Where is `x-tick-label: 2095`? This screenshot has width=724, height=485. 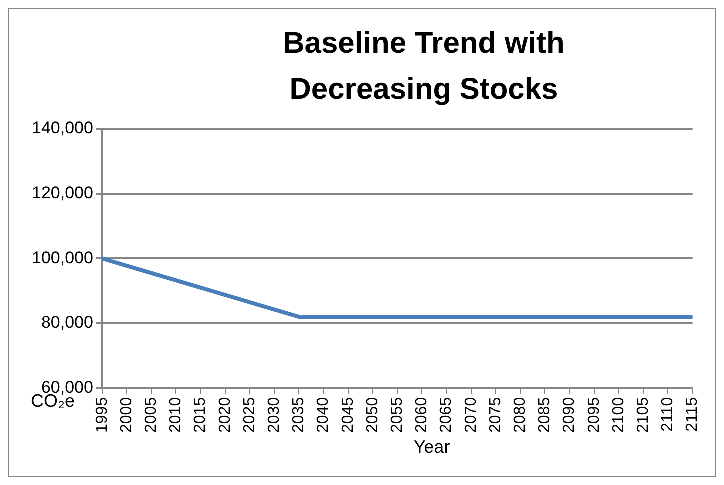 x-tick-label: 2095 is located at coordinates (594, 415).